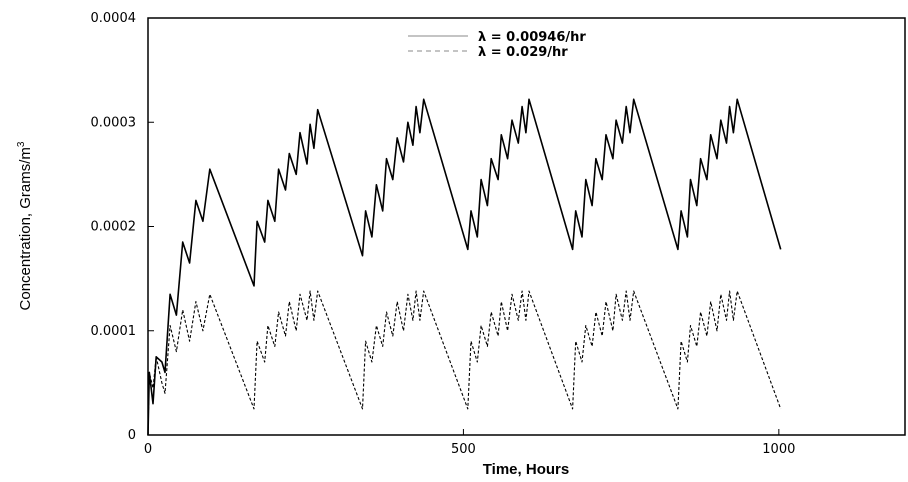  Describe the element at coordinates (526, 469) in the screenshot. I see `x-axis-title: Time, Hours` at that location.